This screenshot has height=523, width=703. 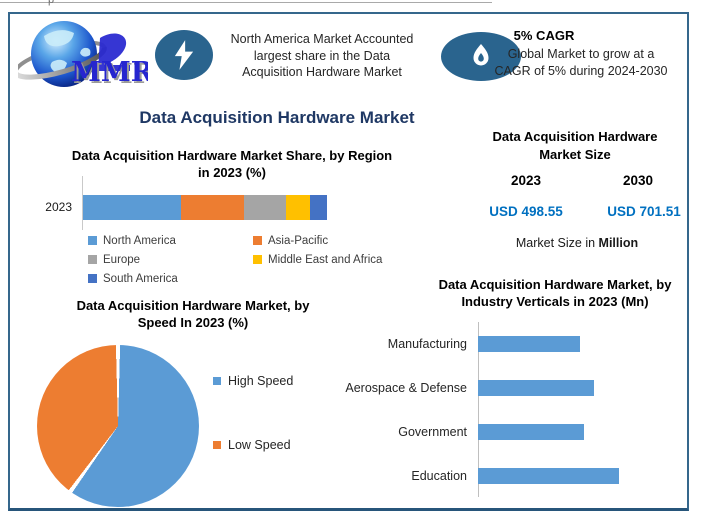 What do you see at coordinates (322, 72) in the screenshot?
I see `callout-line: Acquisition Hardware Market` at bounding box center [322, 72].